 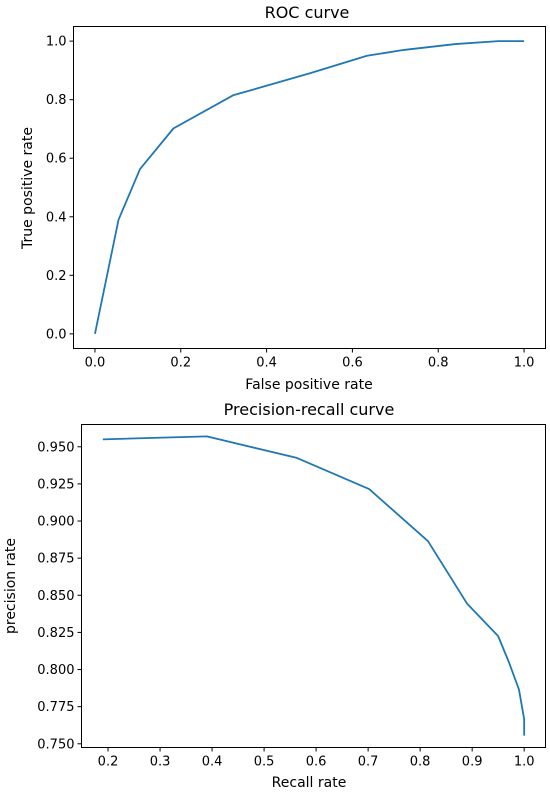 I want to click on pr-y-tick-label: 0.850, so click(x=55, y=596).